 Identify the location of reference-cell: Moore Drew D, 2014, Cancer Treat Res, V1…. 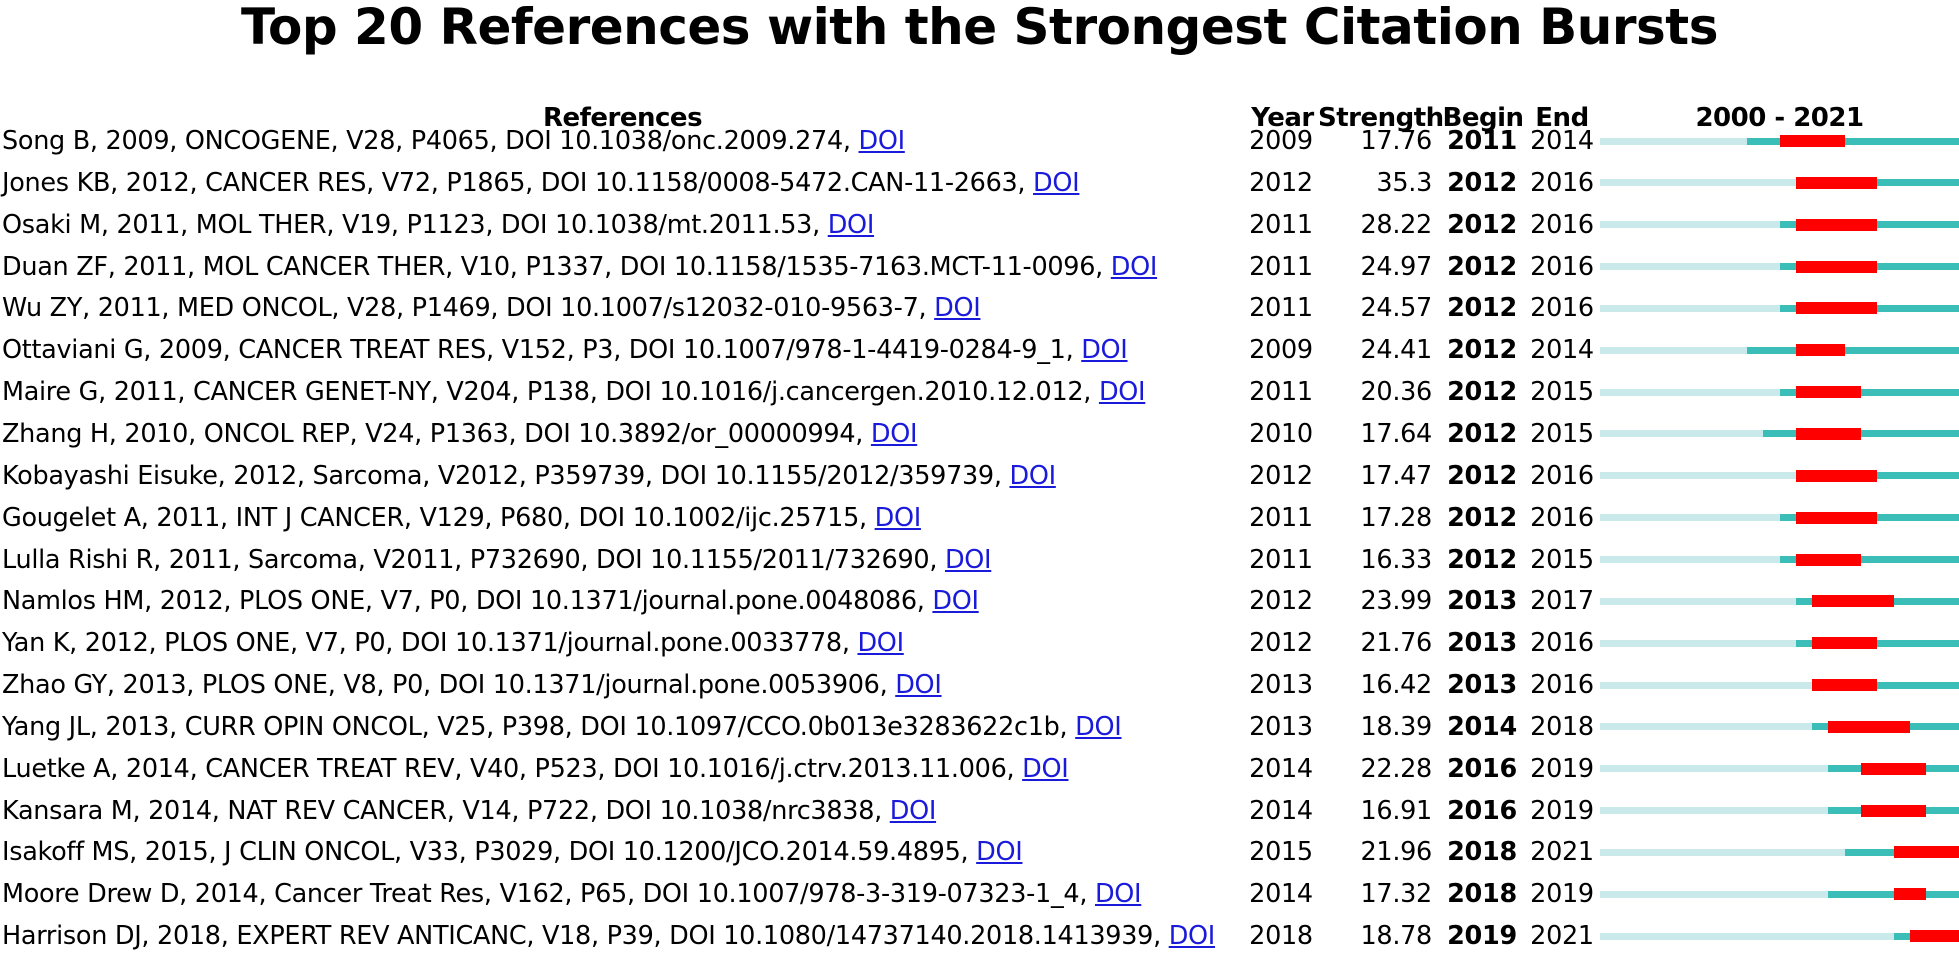
(572, 894).